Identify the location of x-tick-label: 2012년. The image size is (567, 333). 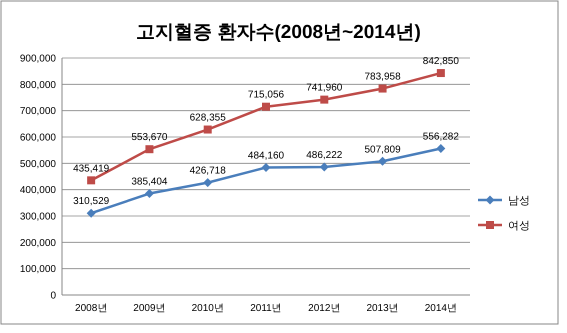
(324, 308).